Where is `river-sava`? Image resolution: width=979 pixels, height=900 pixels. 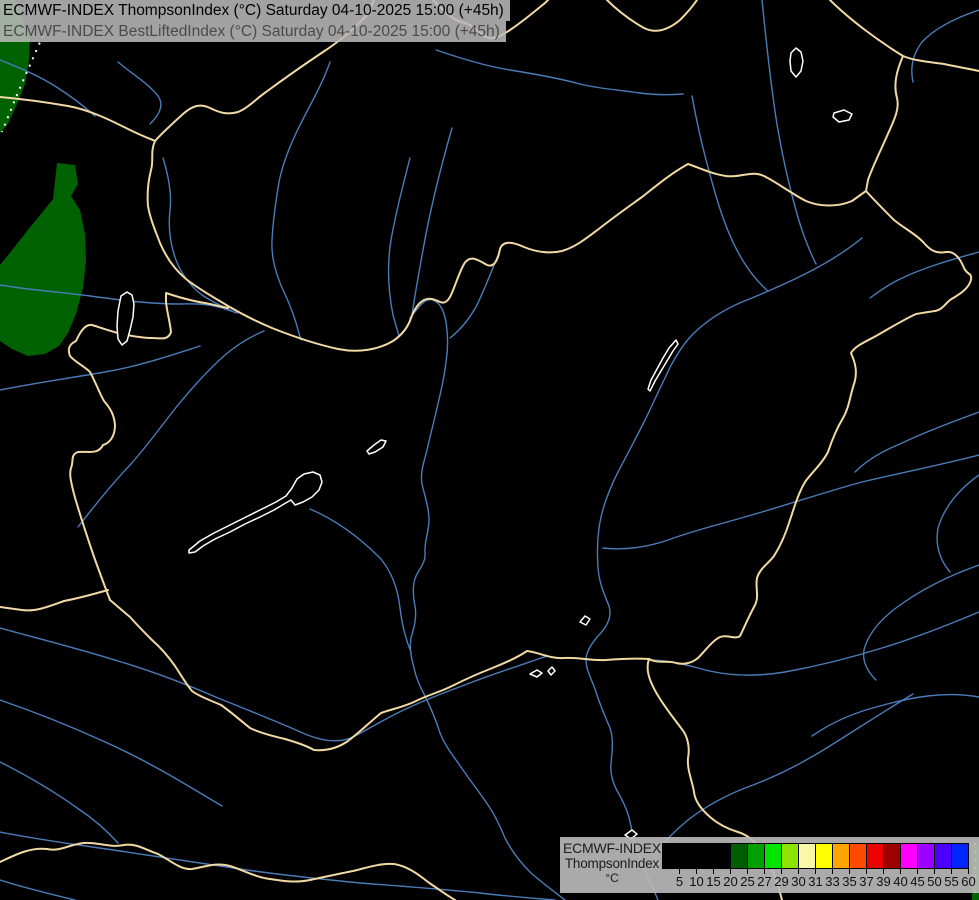 river-sava is located at coordinates (278, 865).